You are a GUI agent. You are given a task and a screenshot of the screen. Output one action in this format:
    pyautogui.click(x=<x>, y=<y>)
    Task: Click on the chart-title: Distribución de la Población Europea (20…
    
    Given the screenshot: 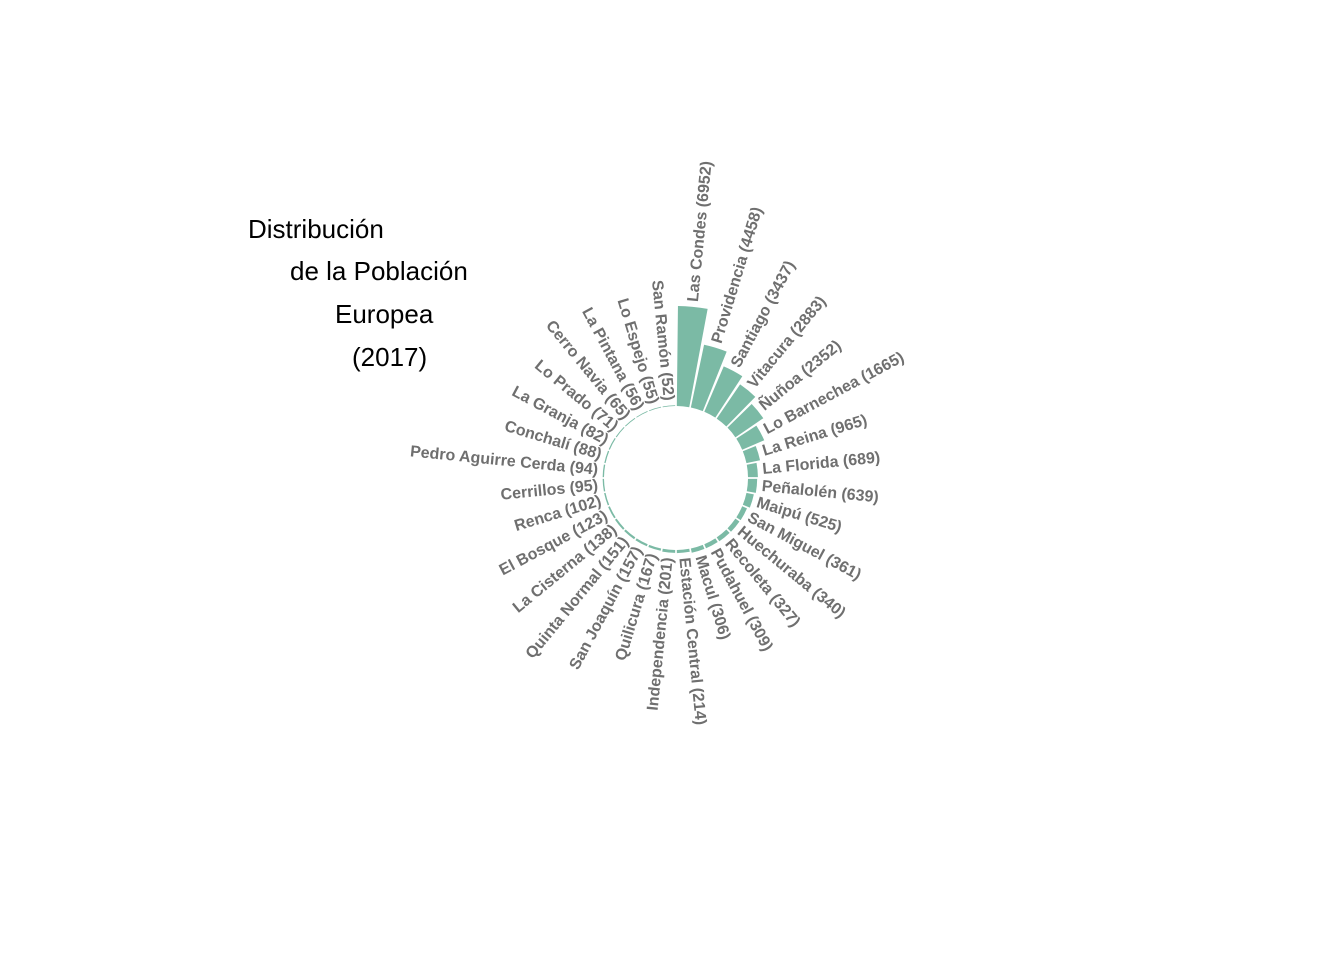 What is the action you would take?
    pyautogui.click(x=358, y=293)
    